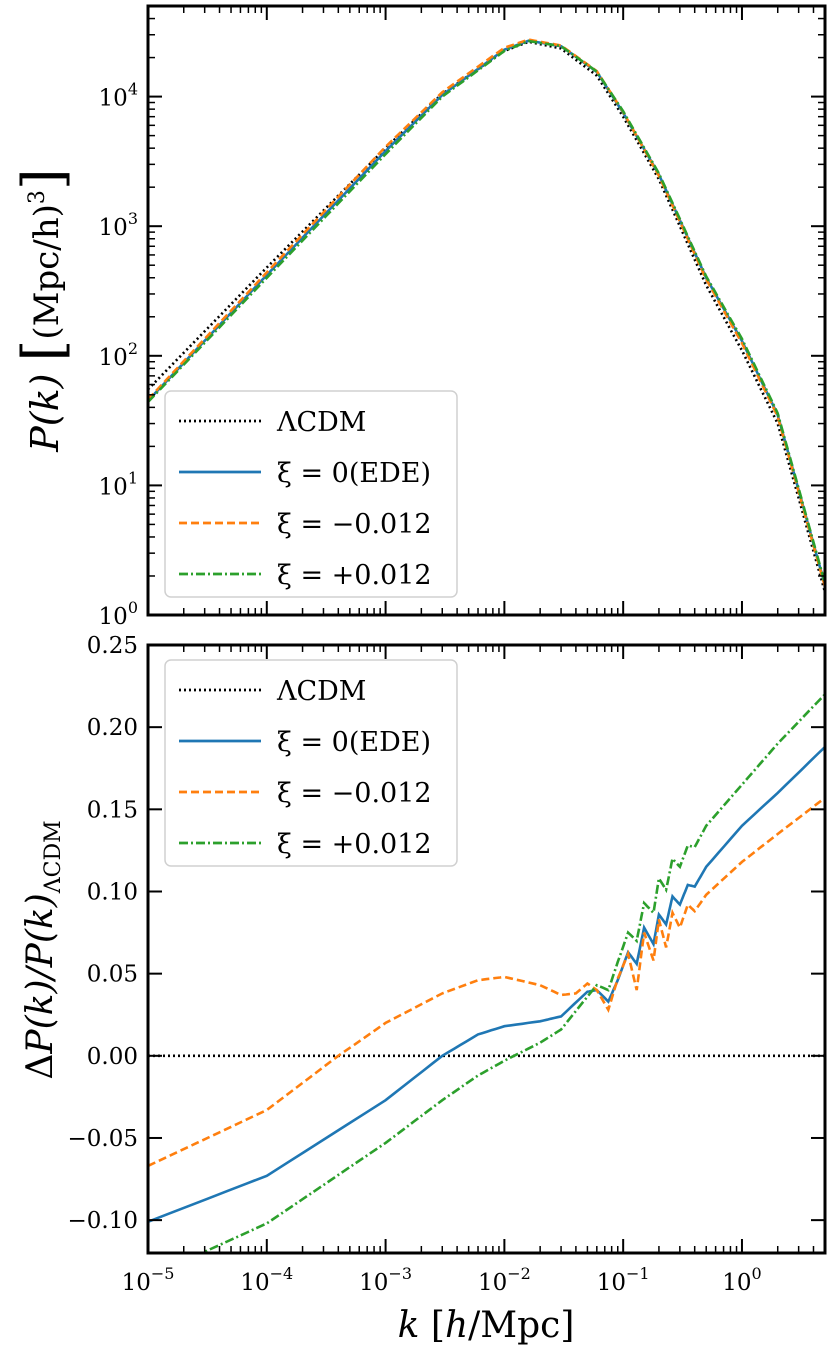 This screenshot has height=1353, width=830. What do you see at coordinates (354, 793) in the screenshot?
I see `bottom-legend-label-2: ξ = −0.012` at bounding box center [354, 793].